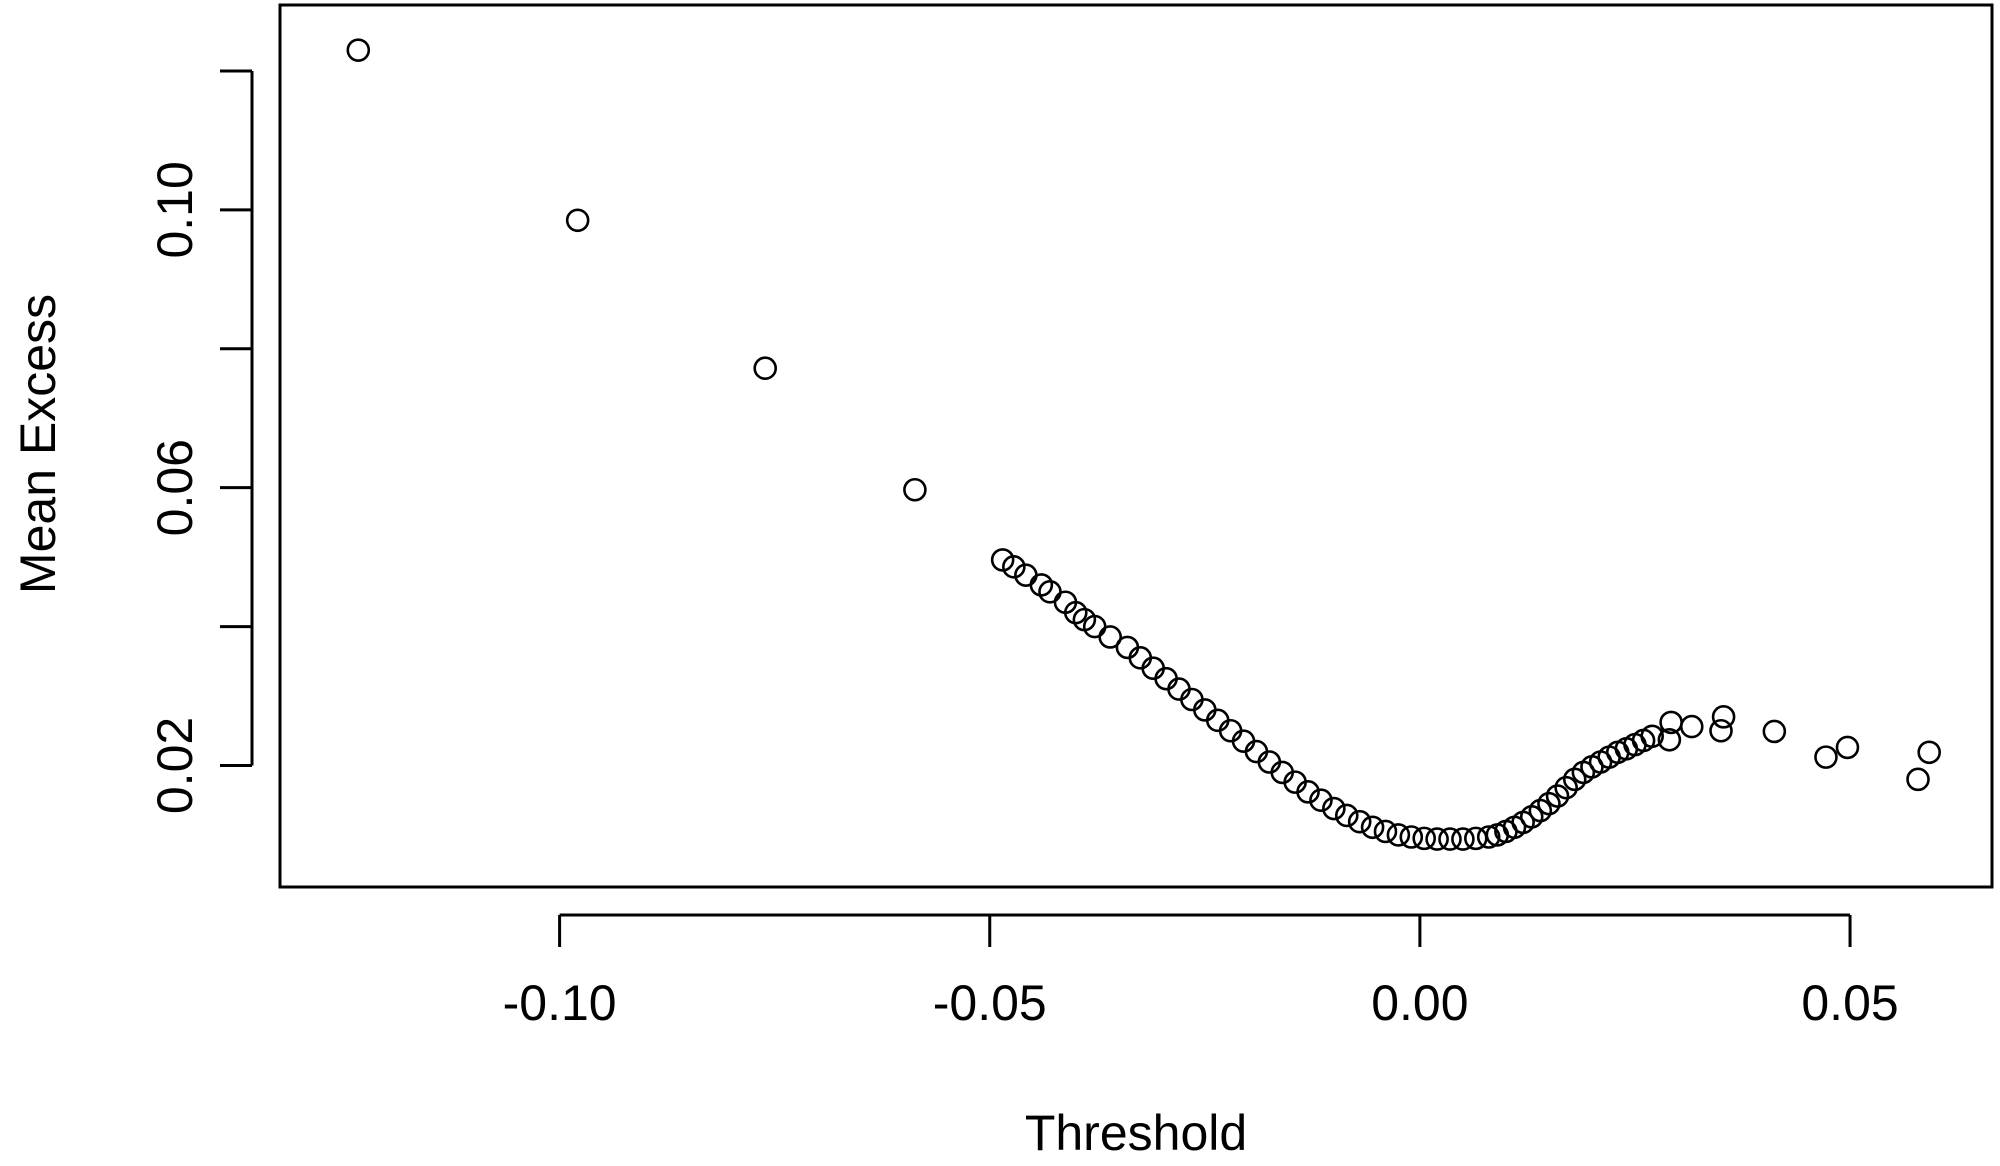 This screenshot has width=2000, height=1166. I want to click on y-tick-label: 0.06, so click(175, 487).